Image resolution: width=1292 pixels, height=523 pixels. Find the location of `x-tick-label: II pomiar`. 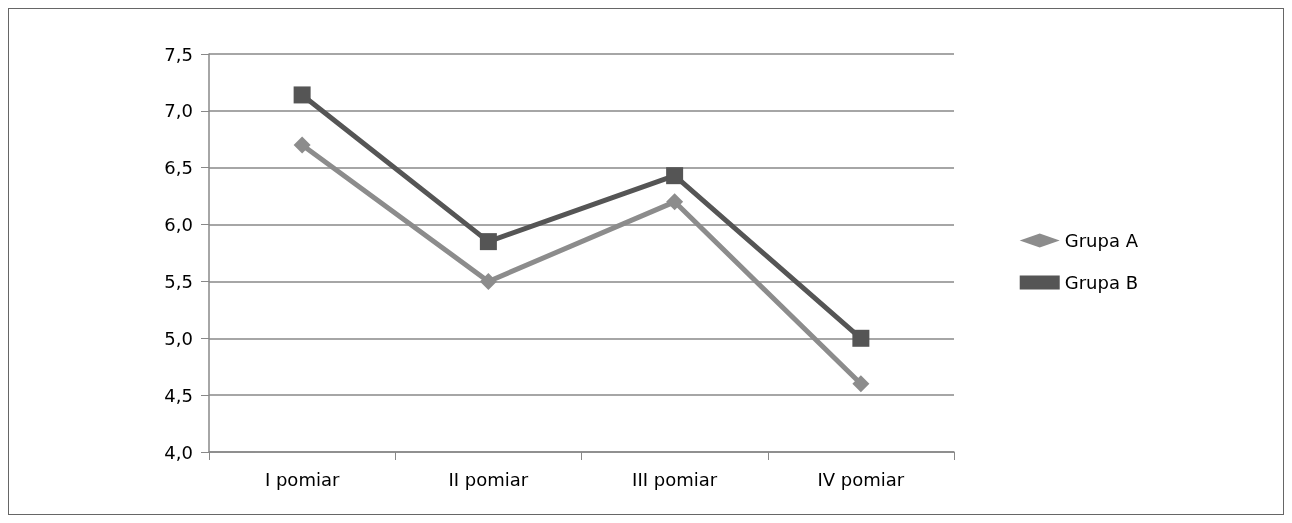

x-tick-label: II pomiar is located at coordinates (488, 479).